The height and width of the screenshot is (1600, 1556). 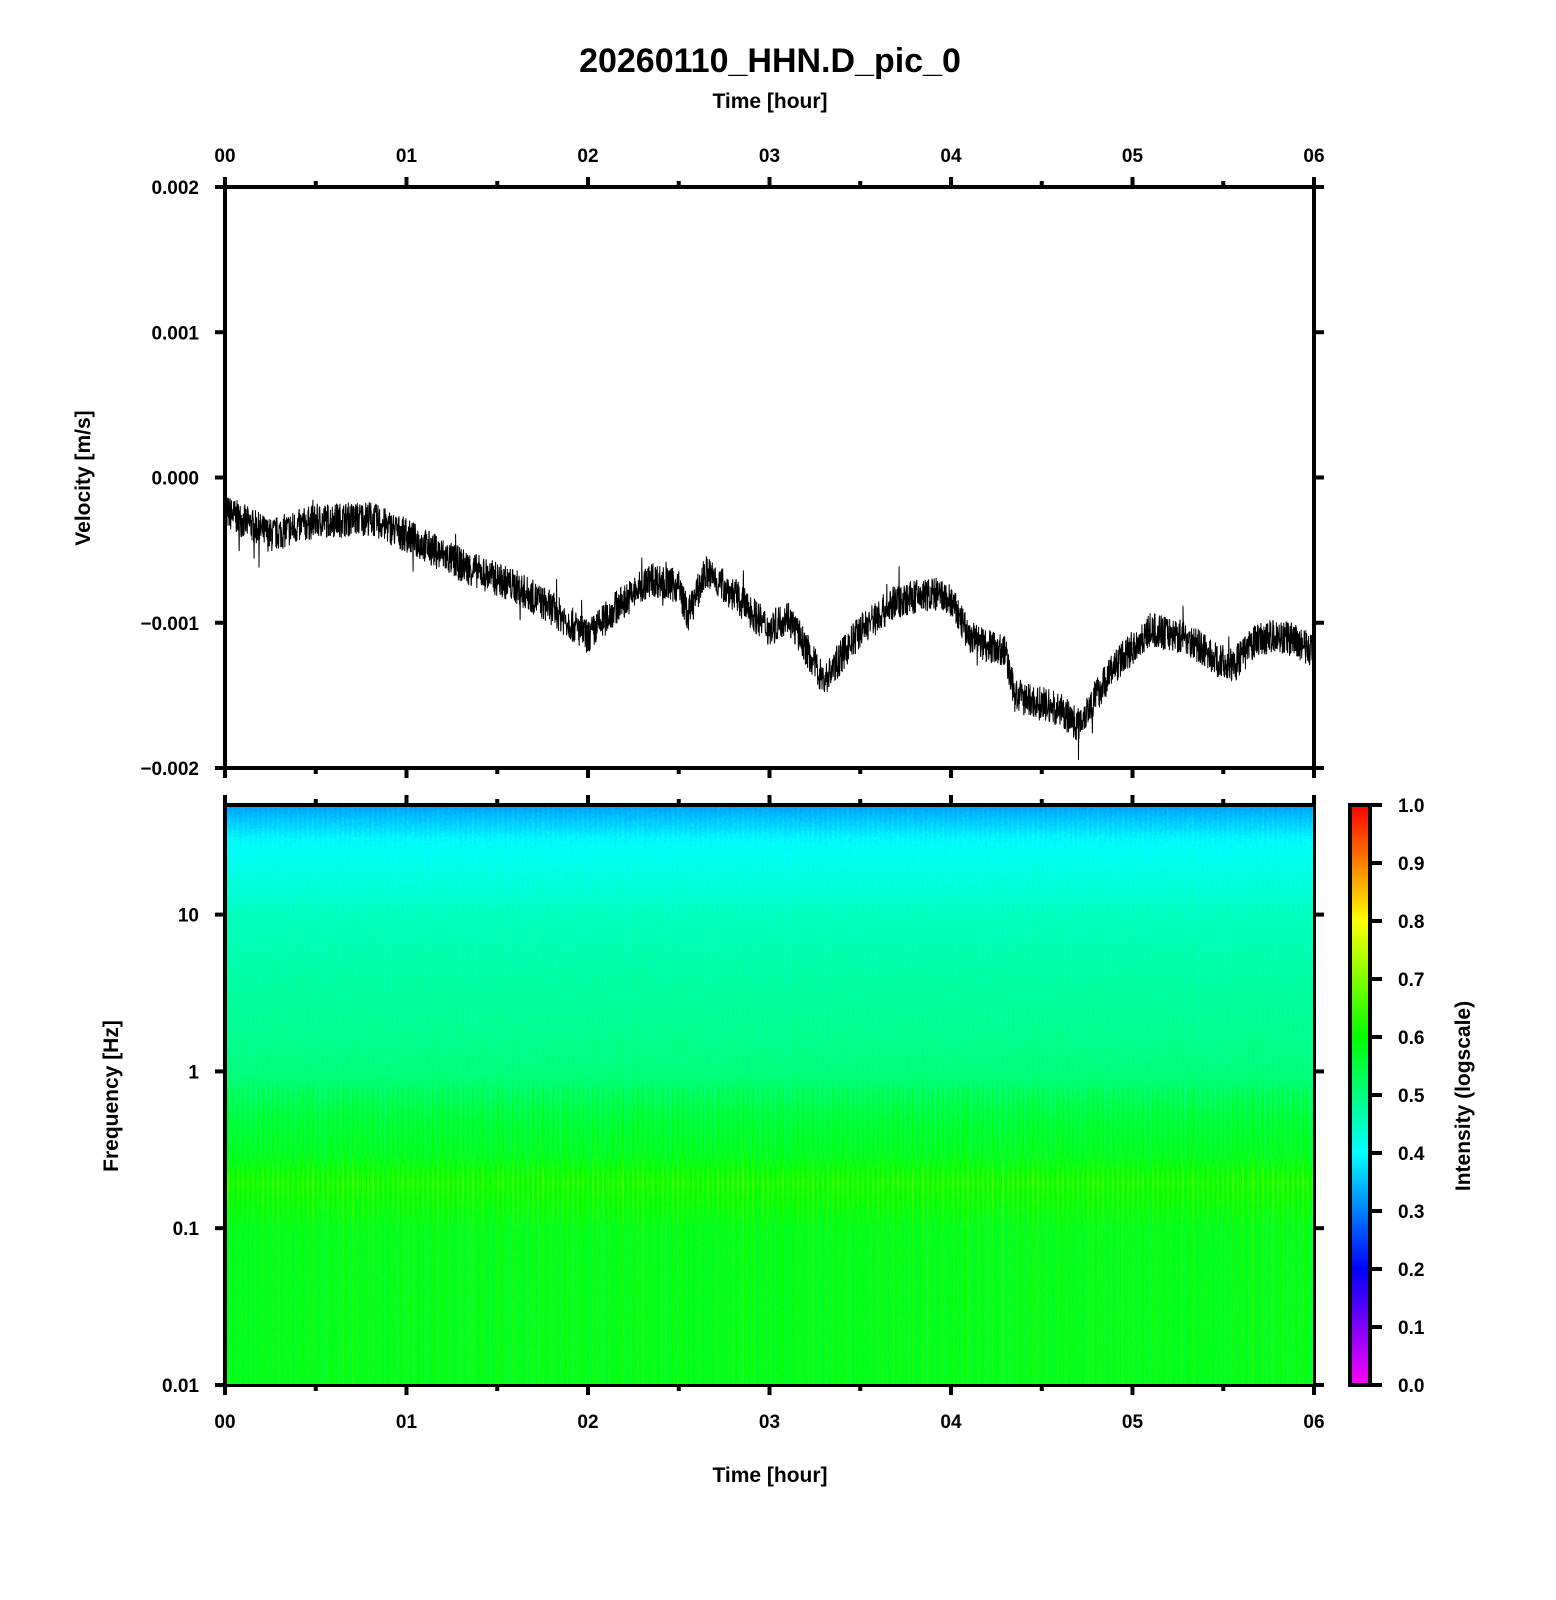 I want to click on x-tick-label-top: 01, so click(x=407, y=156).